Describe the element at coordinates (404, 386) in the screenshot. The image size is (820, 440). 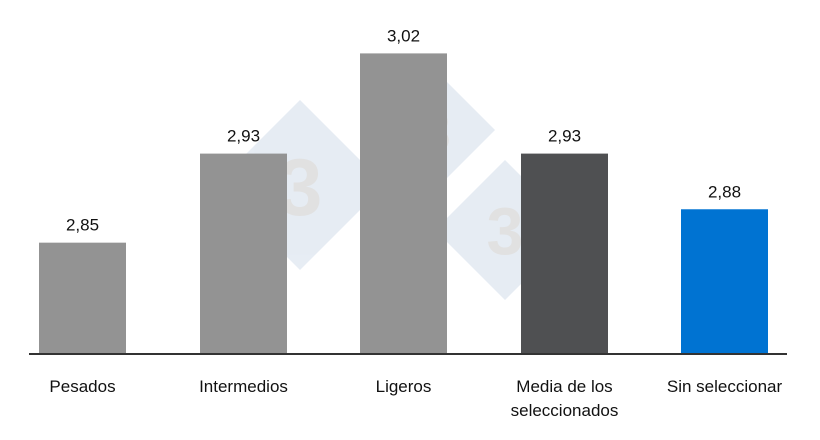
I see `x-tick-label: Ligeros` at that location.